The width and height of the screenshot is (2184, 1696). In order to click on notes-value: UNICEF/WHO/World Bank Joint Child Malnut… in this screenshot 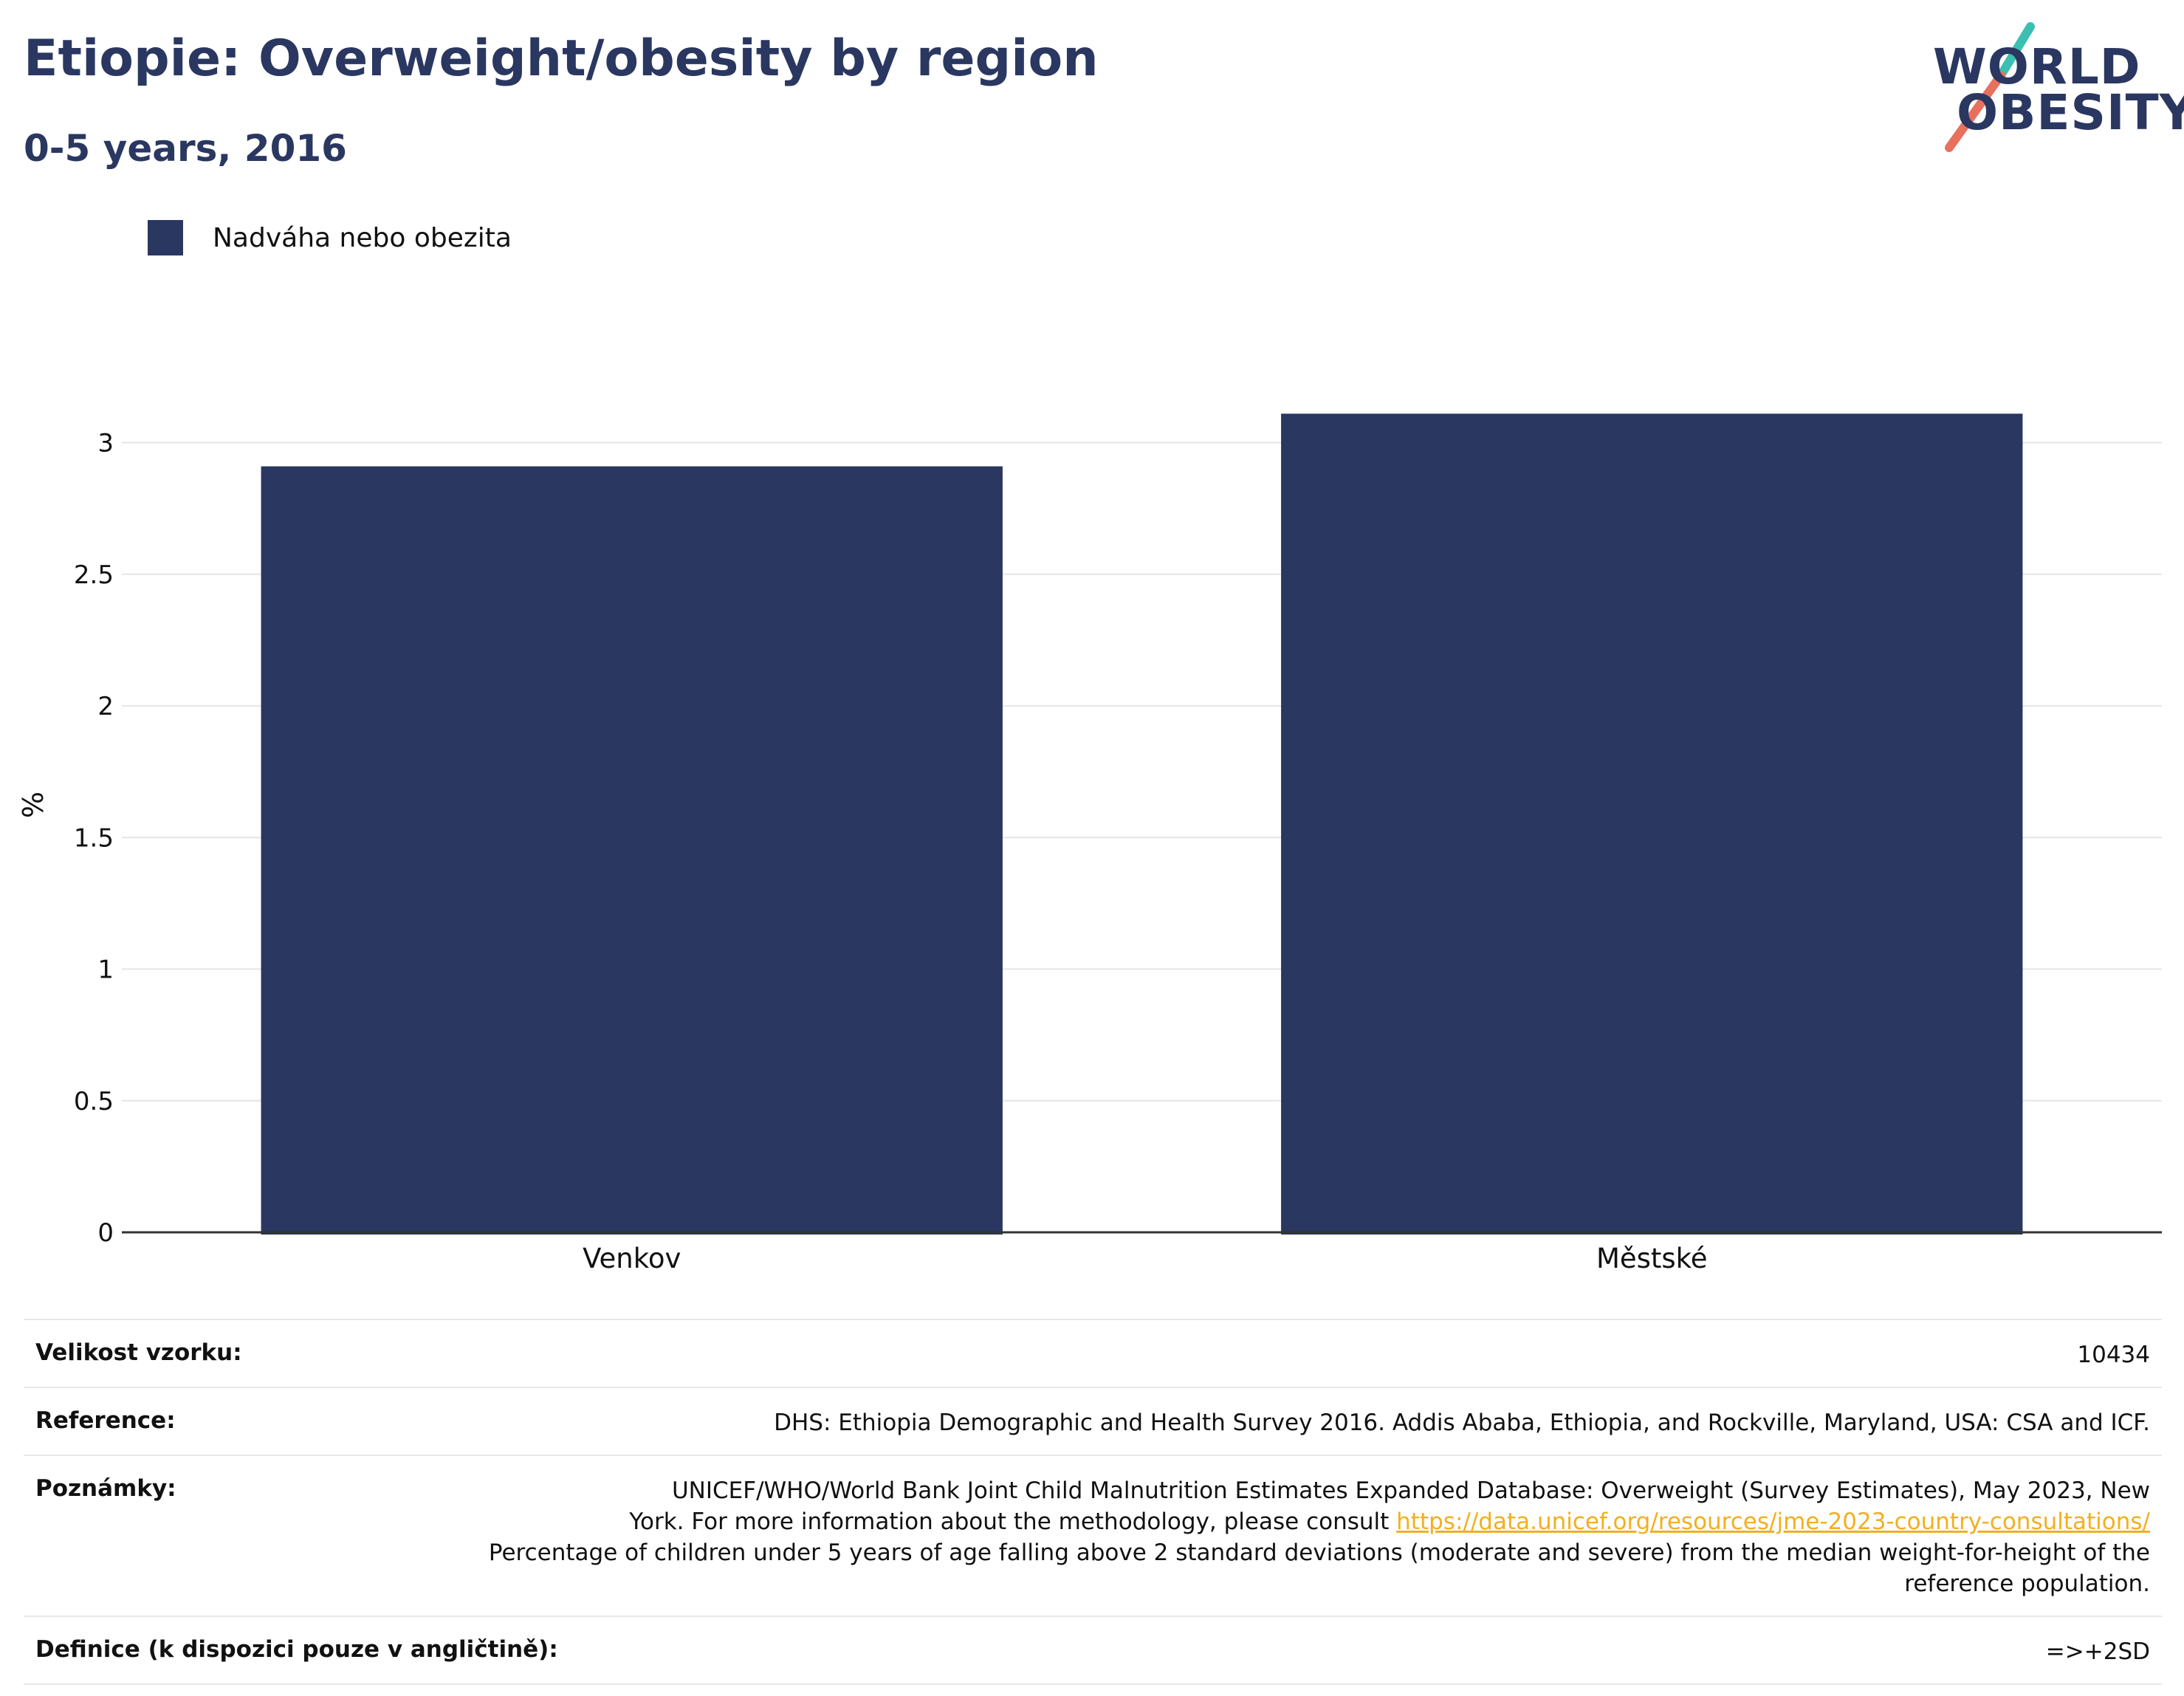, I will do `click(1301, 1537)`.